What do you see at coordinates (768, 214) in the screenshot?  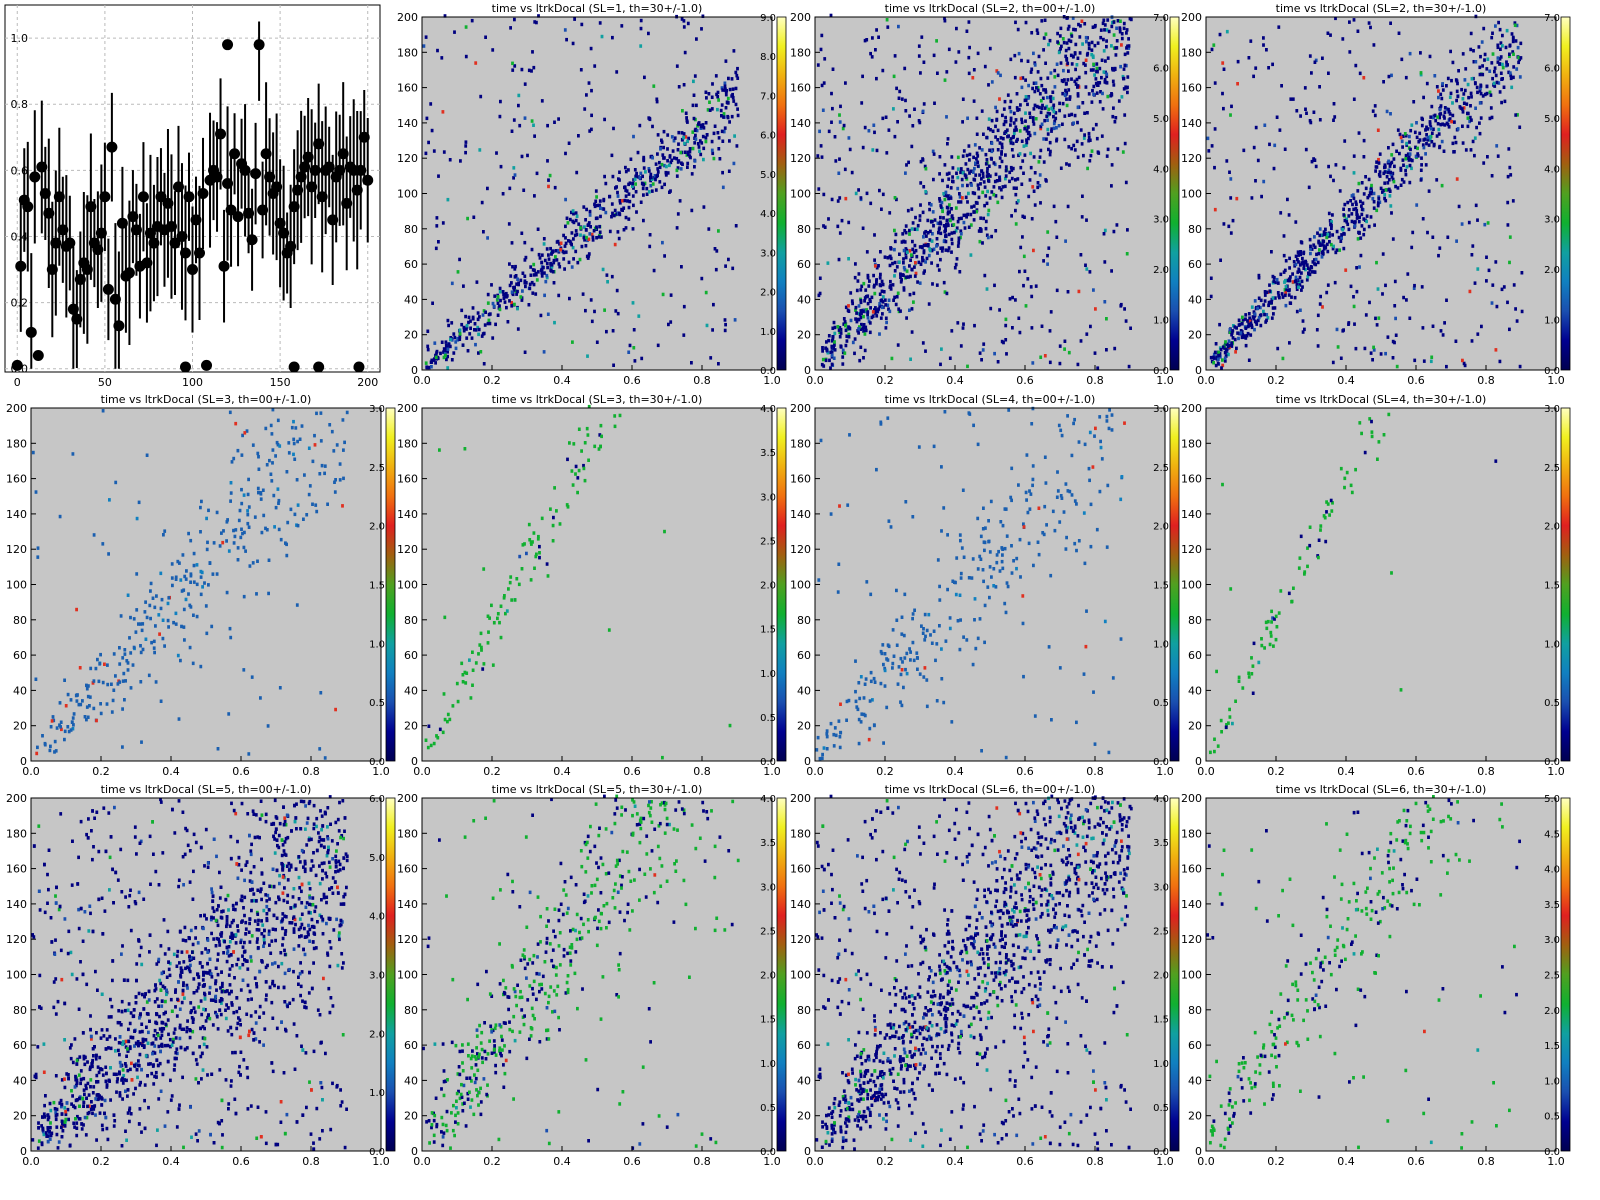 I see `colorbar-label: 4.0` at bounding box center [768, 214].